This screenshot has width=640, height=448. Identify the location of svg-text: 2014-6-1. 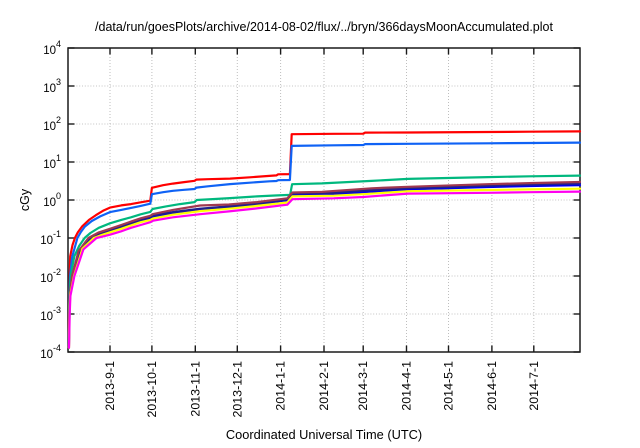
(492, 386).